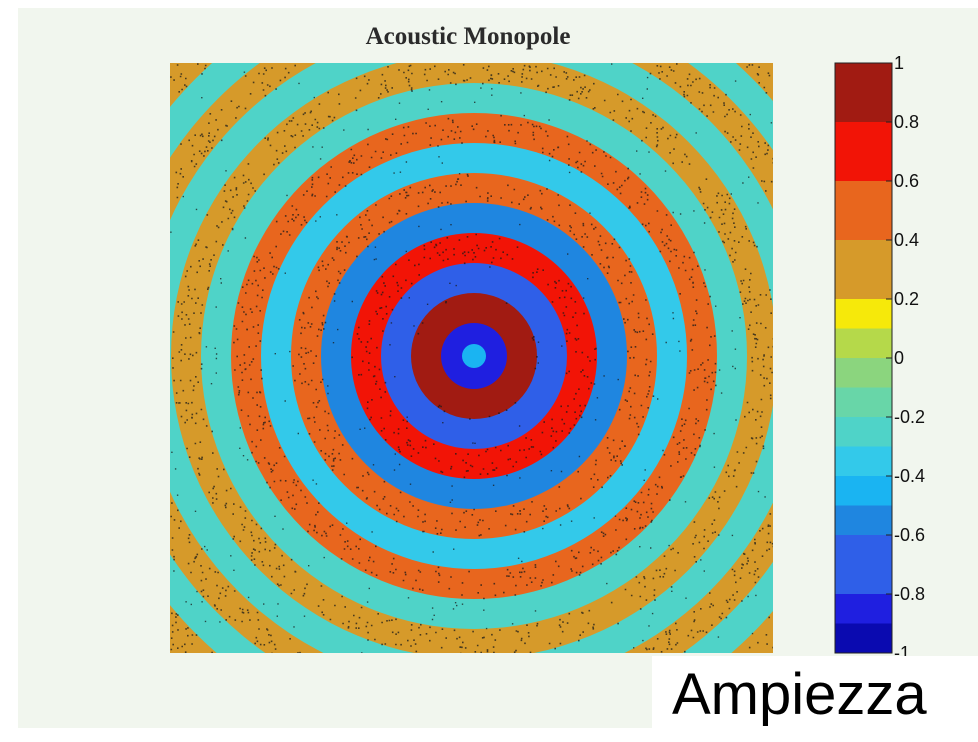 Image resolution: width=978 pixels, height=742 pixels. What do you see at coordinates (906, 181) in the screenshot?
I see `colorbar-tick-label: 0.6` at bounding box center [906, 181].